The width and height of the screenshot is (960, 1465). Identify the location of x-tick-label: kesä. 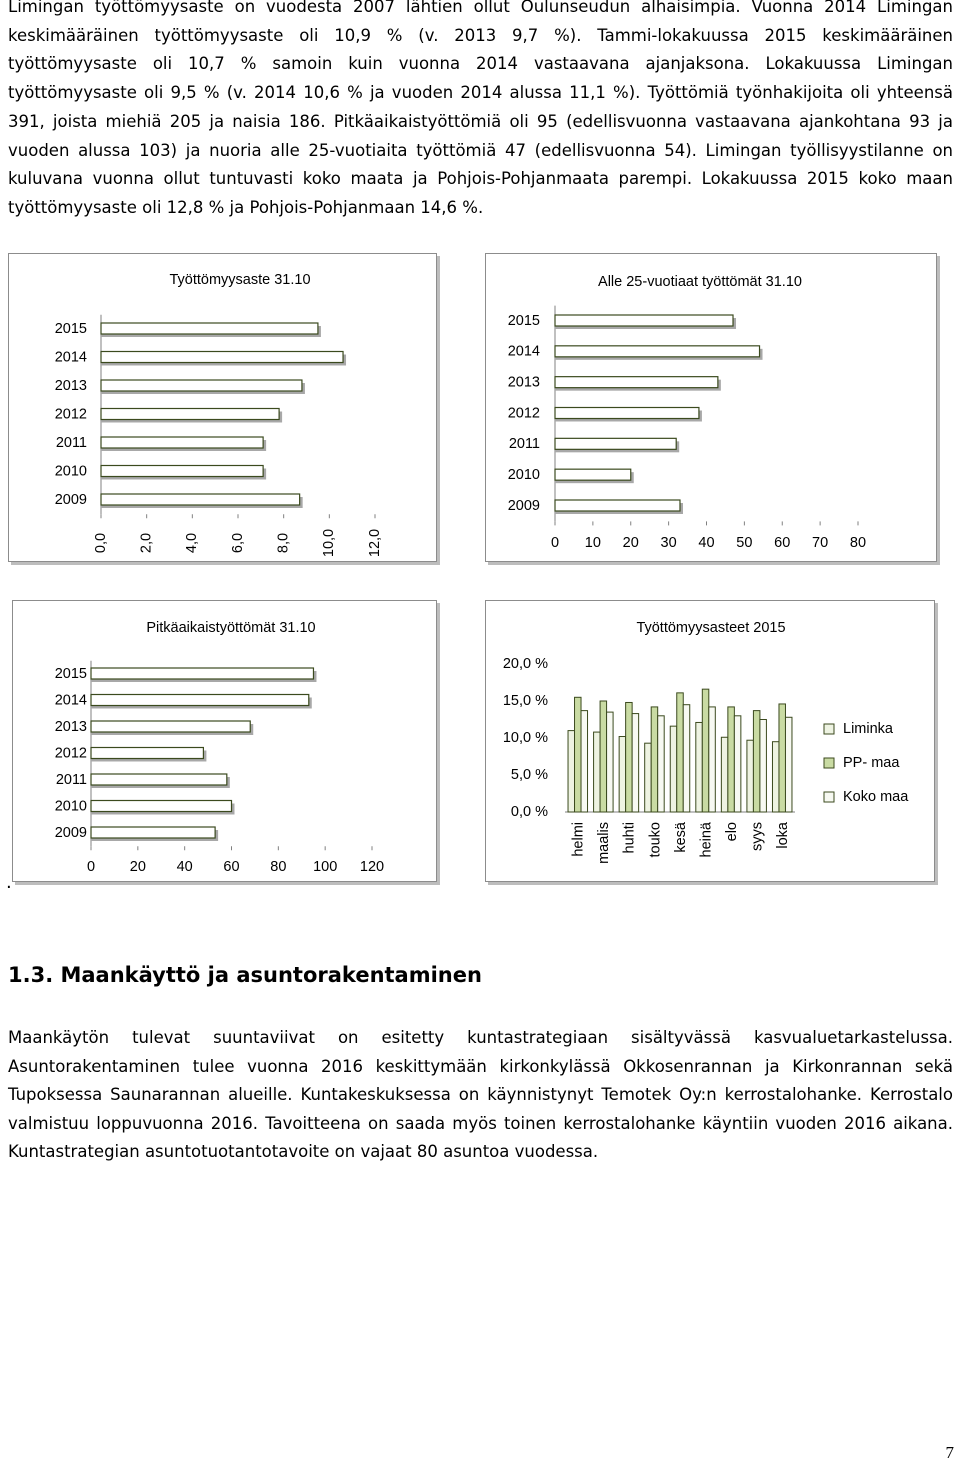
(681, 837).